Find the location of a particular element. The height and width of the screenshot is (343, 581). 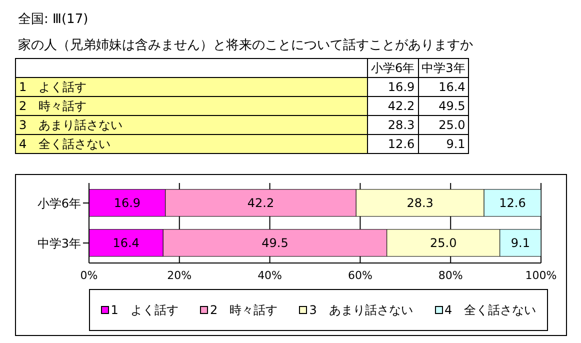

text: 25.0 is located at coordinates (452, 125).